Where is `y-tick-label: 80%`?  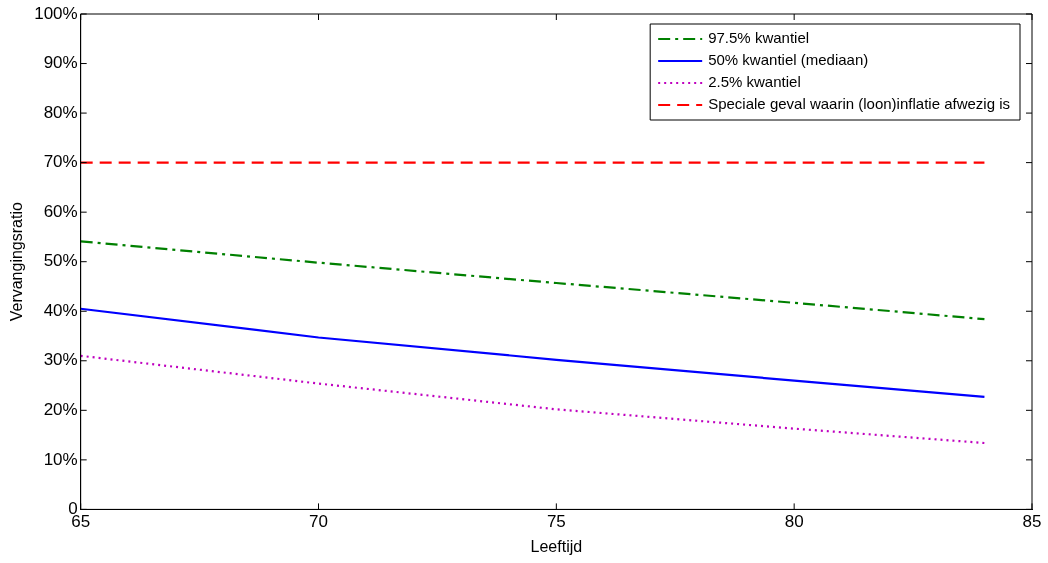
y-tick-label: 80% is located at coordinates (60, 112).